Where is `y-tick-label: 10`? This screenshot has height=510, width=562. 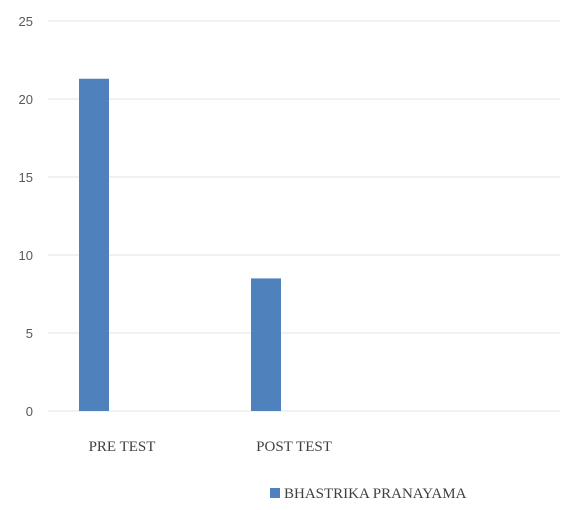
y-tick-label: 10 is located at coordinates (26, 255).